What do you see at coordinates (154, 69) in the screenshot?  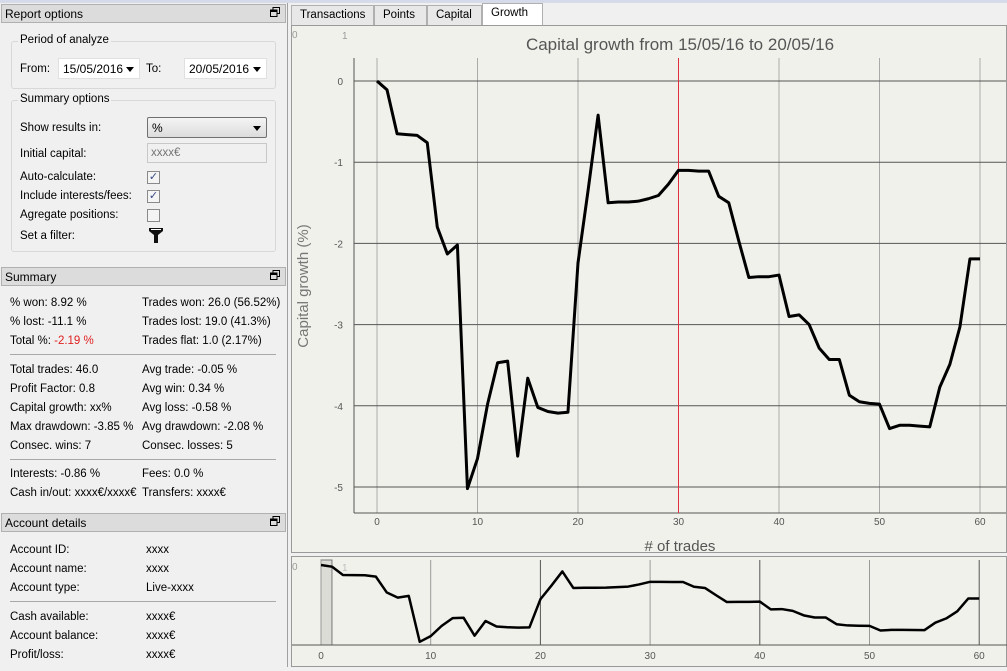 I see `to-label: To:` at bounding box center [154, 69].